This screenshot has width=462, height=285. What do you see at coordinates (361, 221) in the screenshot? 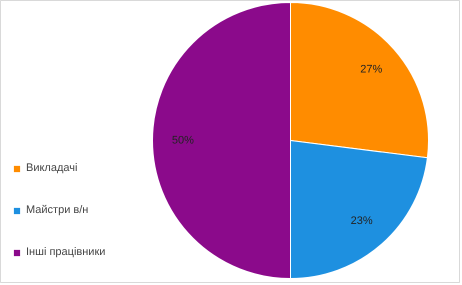
I see `data-label: 23%` at bounding box center [361, 221].